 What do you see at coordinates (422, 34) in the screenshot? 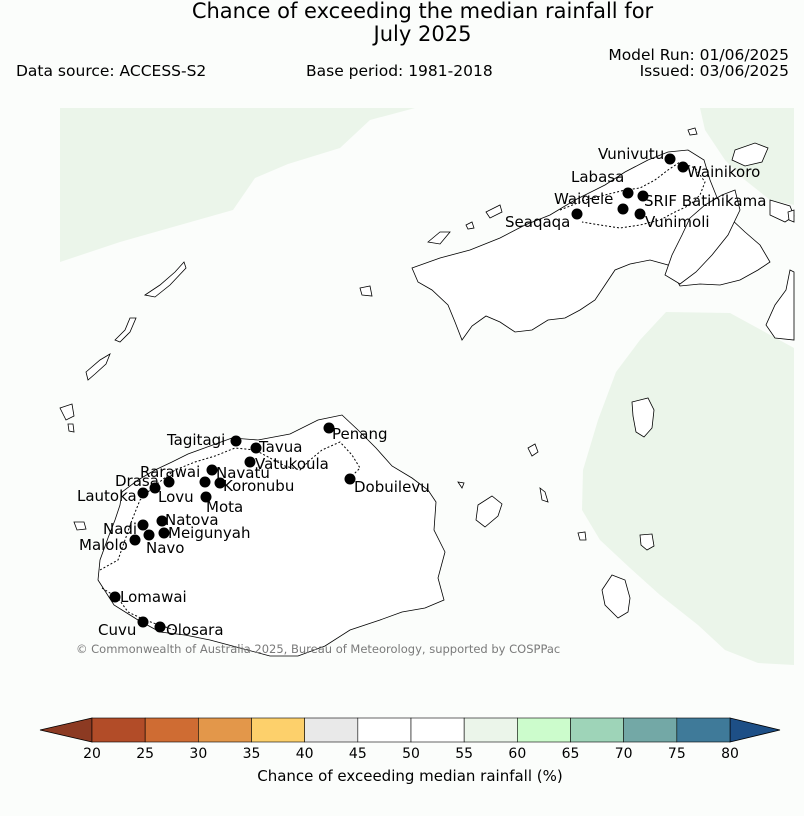
I see `title-line-2: July 2025` at bounding box center [422, 34].